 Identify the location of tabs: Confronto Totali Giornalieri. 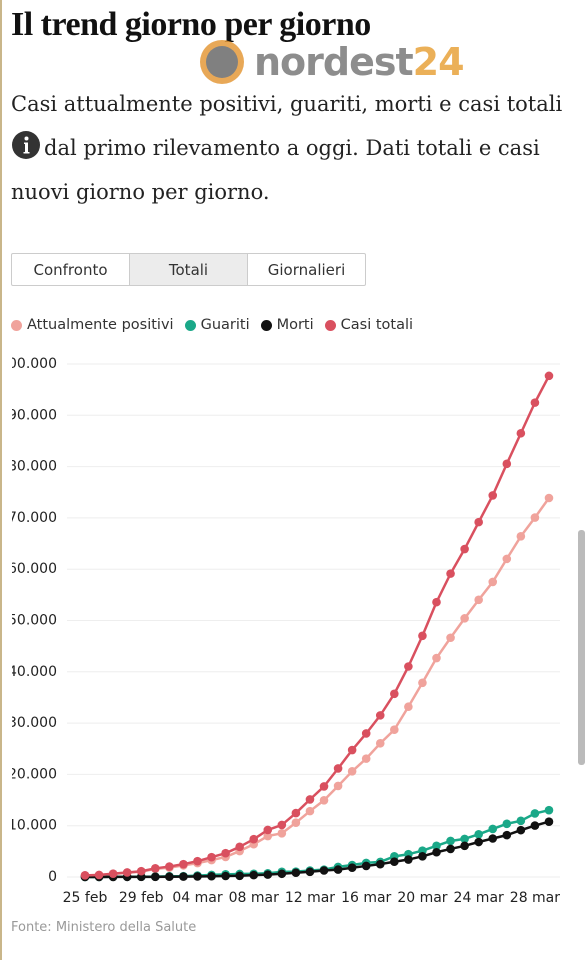
(188, 269).